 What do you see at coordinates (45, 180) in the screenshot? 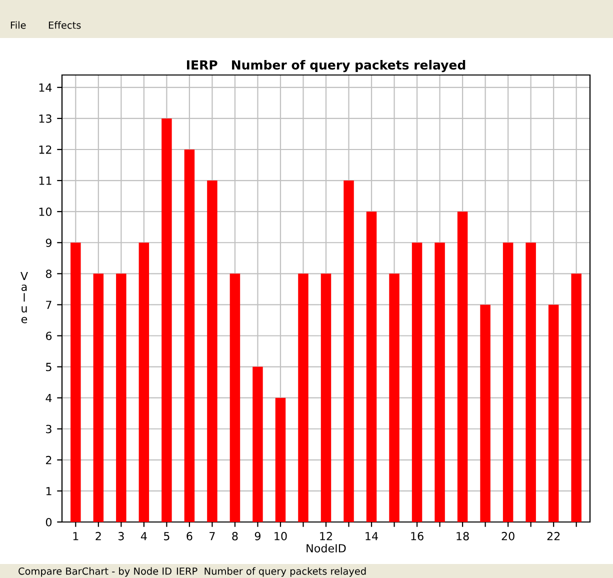
I see `y-tick-label: 11` at bounding box center [45, 180].